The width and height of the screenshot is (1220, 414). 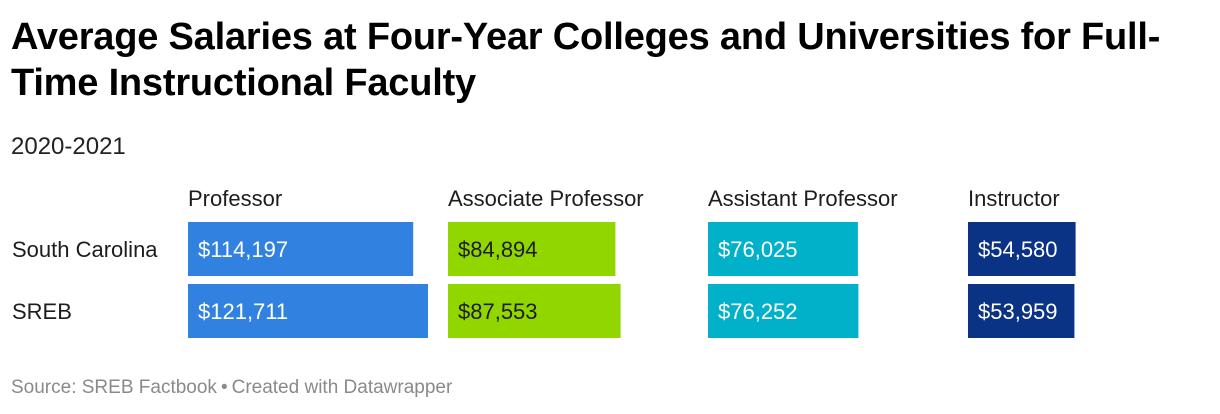 I want to click on value-label-south-carolina-associate-professor: $84,894, so click(x=498, y=249).